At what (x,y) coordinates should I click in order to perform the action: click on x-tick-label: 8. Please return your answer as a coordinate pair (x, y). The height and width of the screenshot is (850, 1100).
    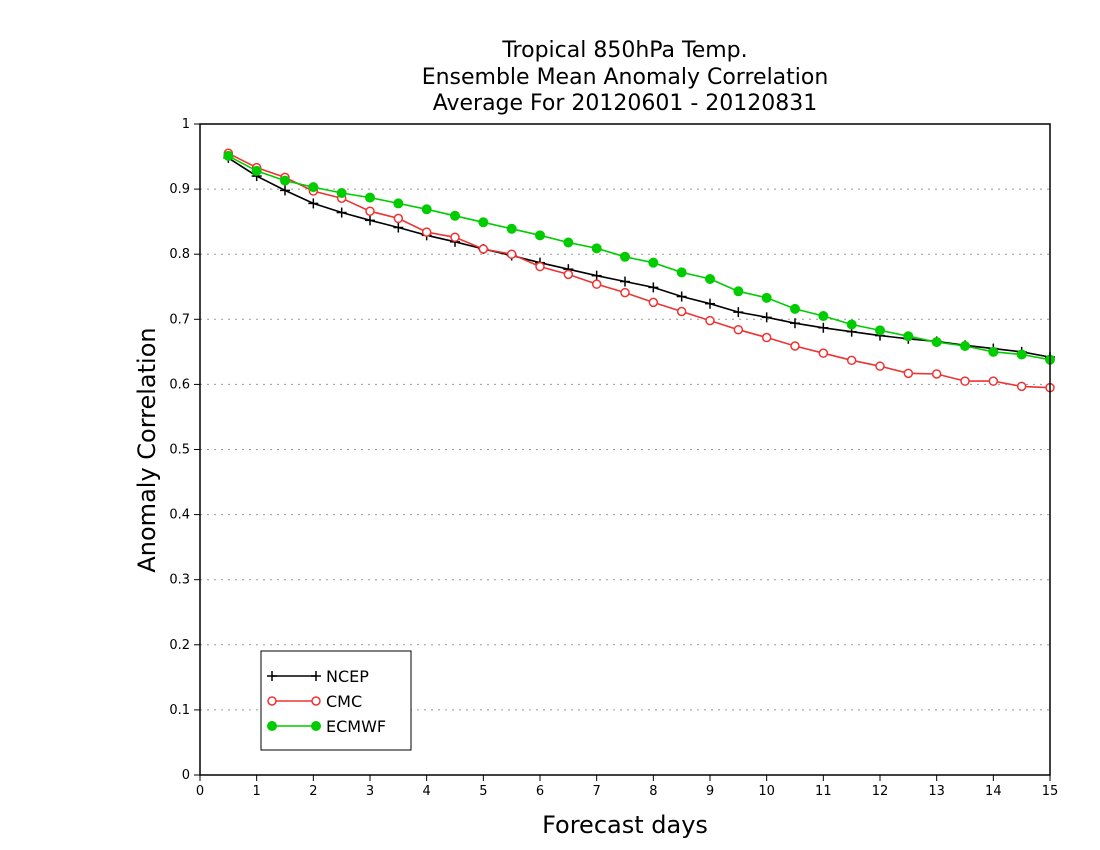
    Looking at the image, I should click on (653, 791).